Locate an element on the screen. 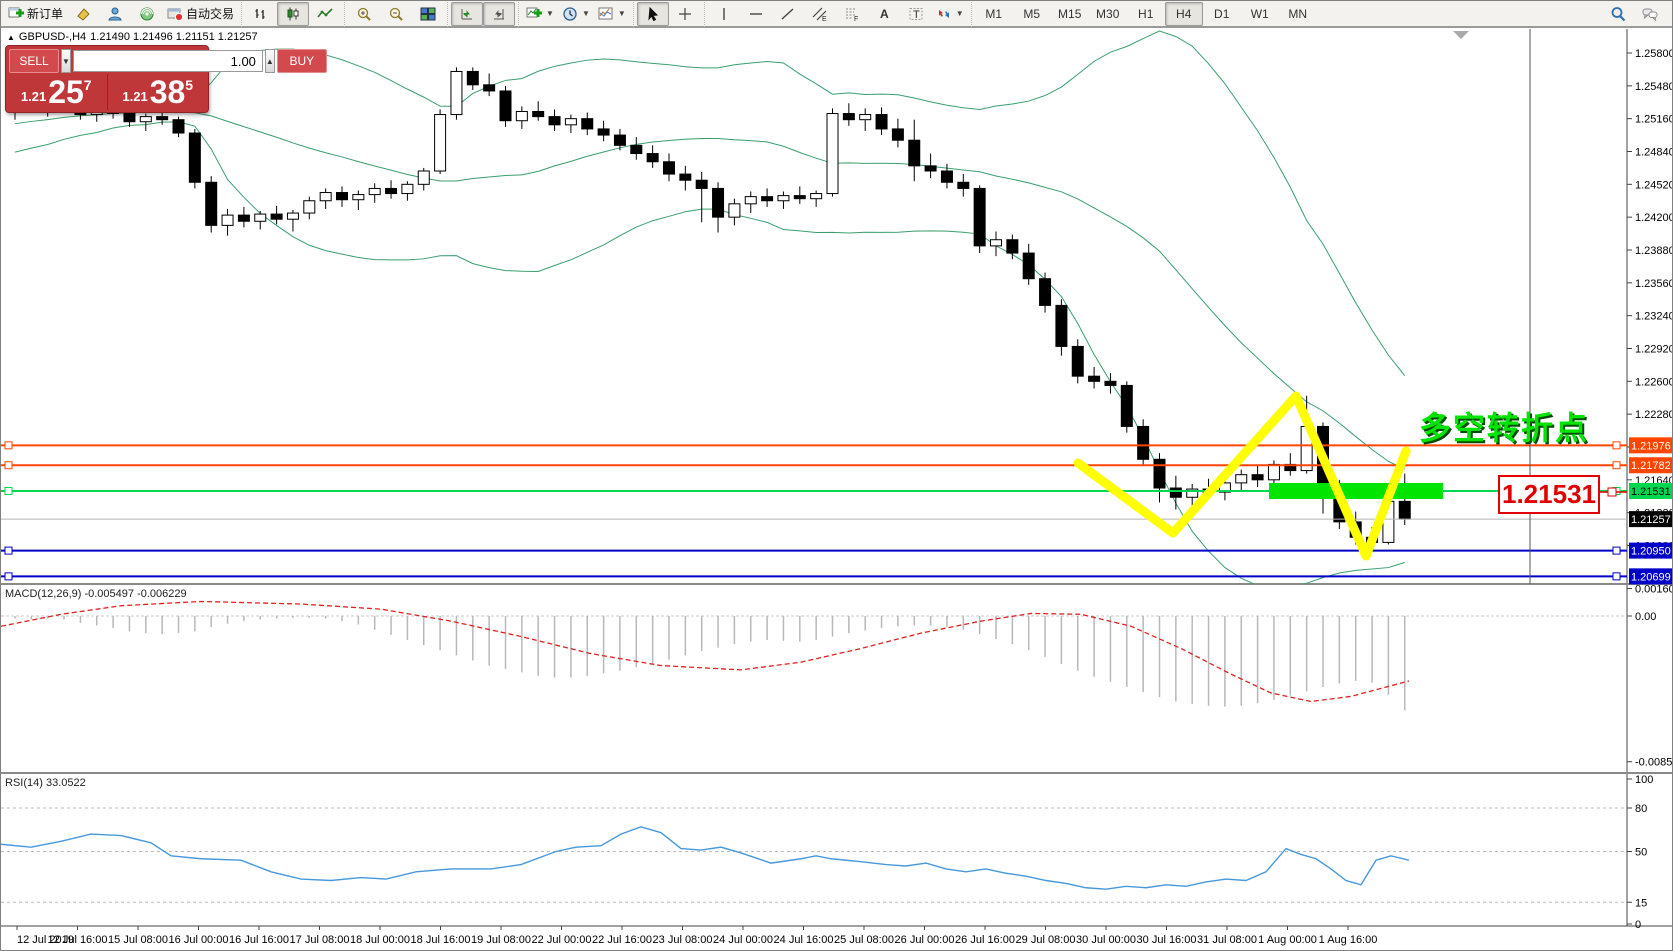 The width and height of the screenshot is (1673, 951). rsi-axis-label: 0 is located at coordinates (1638, 925).